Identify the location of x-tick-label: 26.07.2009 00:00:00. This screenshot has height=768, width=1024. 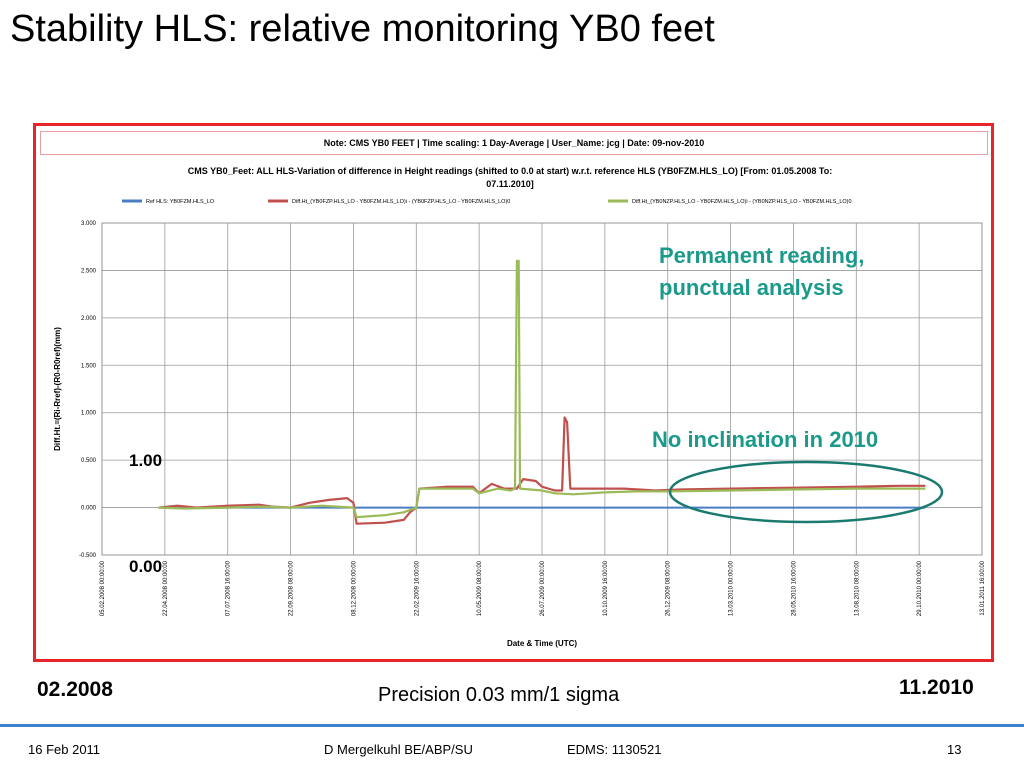
(543, 588).